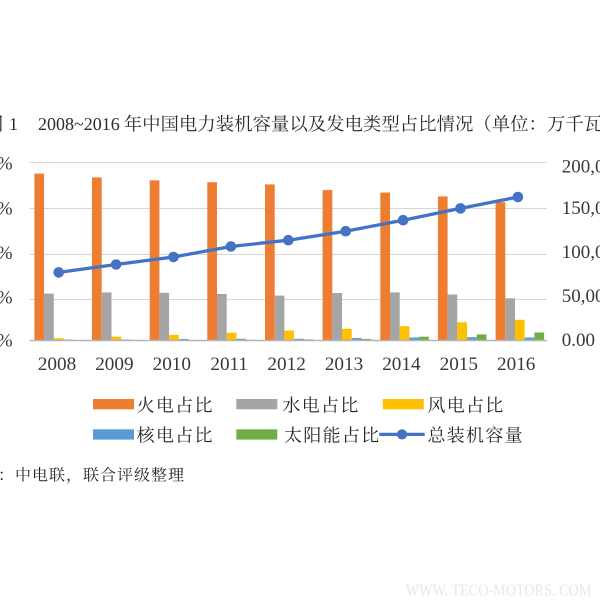 The height and width of the screenshot is (600, 600). Describe the element at coordinates (229, 364) in the screenshot. I see `svg-text: 2011` at that location.